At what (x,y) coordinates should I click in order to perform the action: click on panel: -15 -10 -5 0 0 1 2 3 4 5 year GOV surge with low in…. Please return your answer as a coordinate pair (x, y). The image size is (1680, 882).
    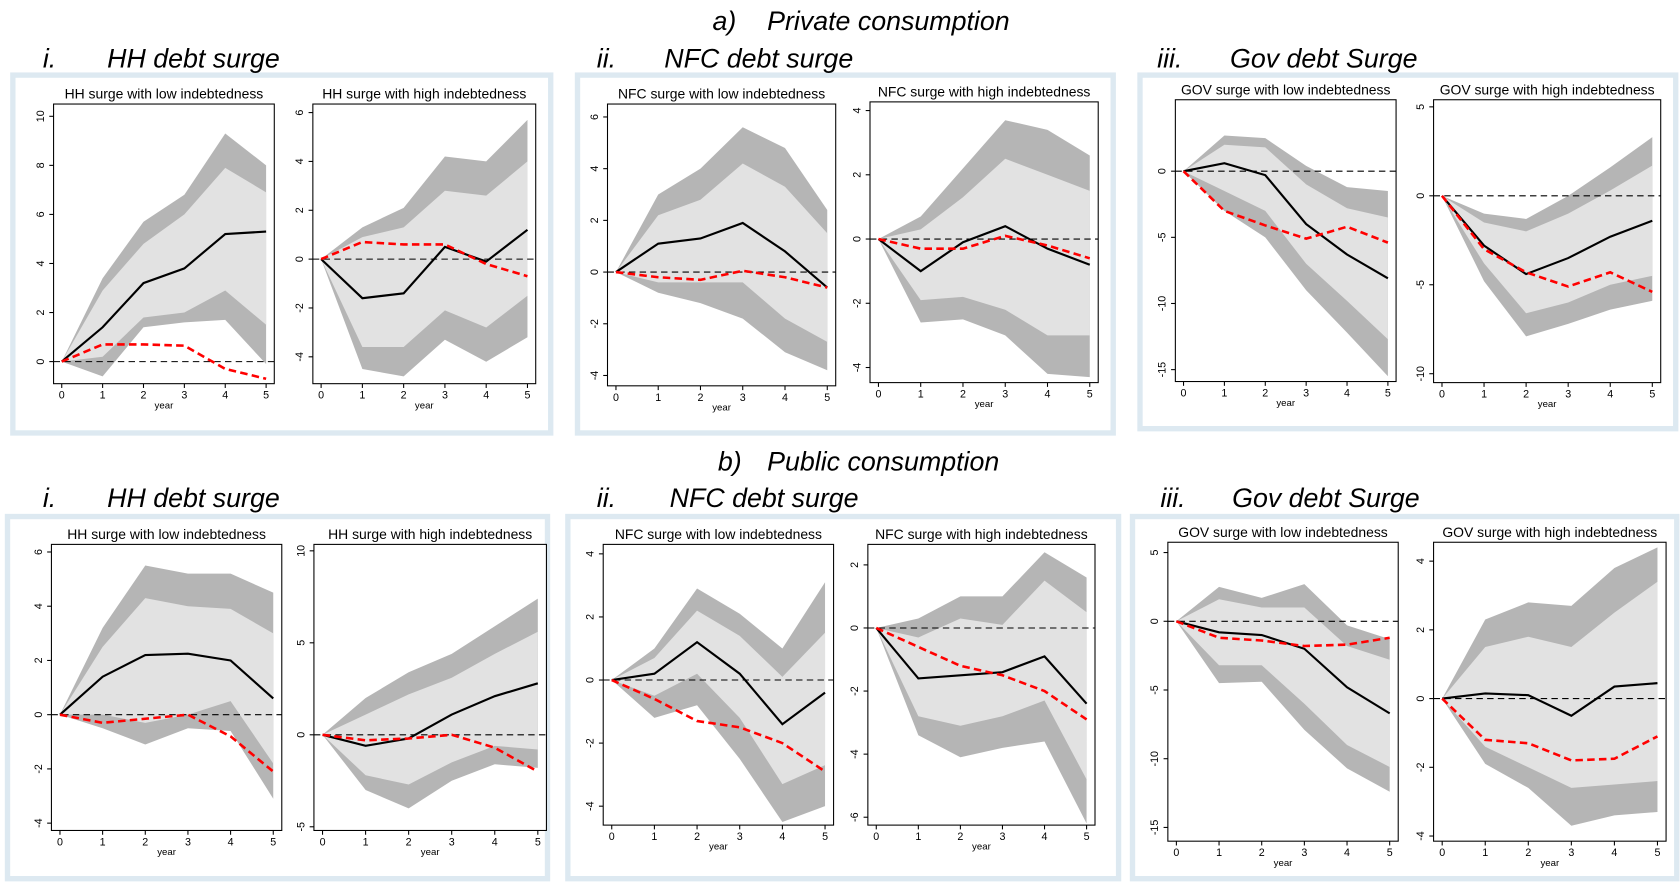
    Looking at the image, I should click on (1277, 245).